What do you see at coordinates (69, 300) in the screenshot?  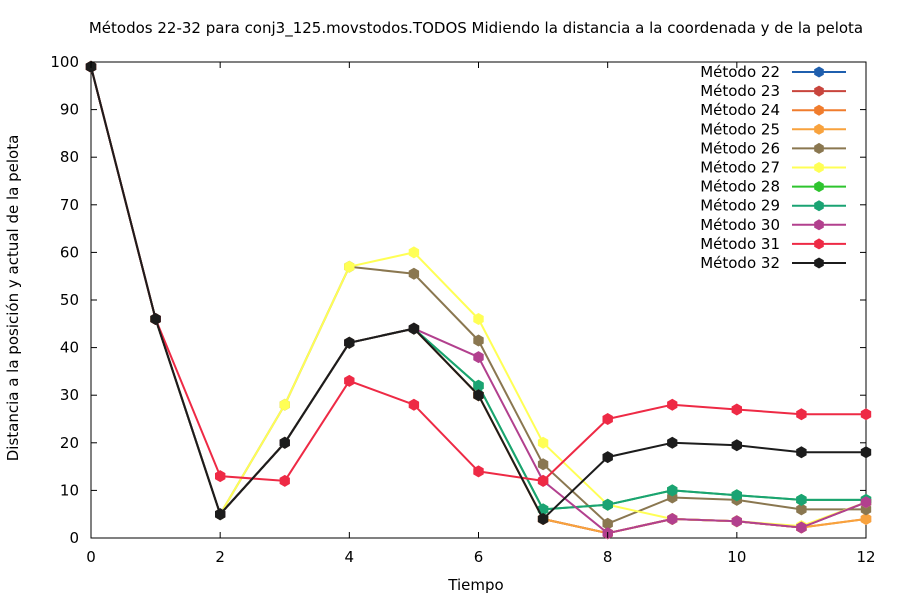 I see `y-tick-label: 50` at bounding box center [69, 300].